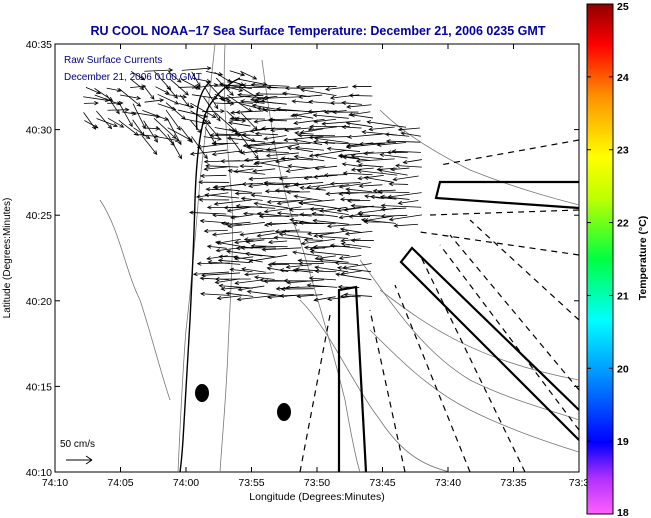 This screenshot has height=518, width=651. What do you see at coordinates (448, 483) in the screenshot?
I see `x-tick-label: 73:40` at bounding box center [448, 483].